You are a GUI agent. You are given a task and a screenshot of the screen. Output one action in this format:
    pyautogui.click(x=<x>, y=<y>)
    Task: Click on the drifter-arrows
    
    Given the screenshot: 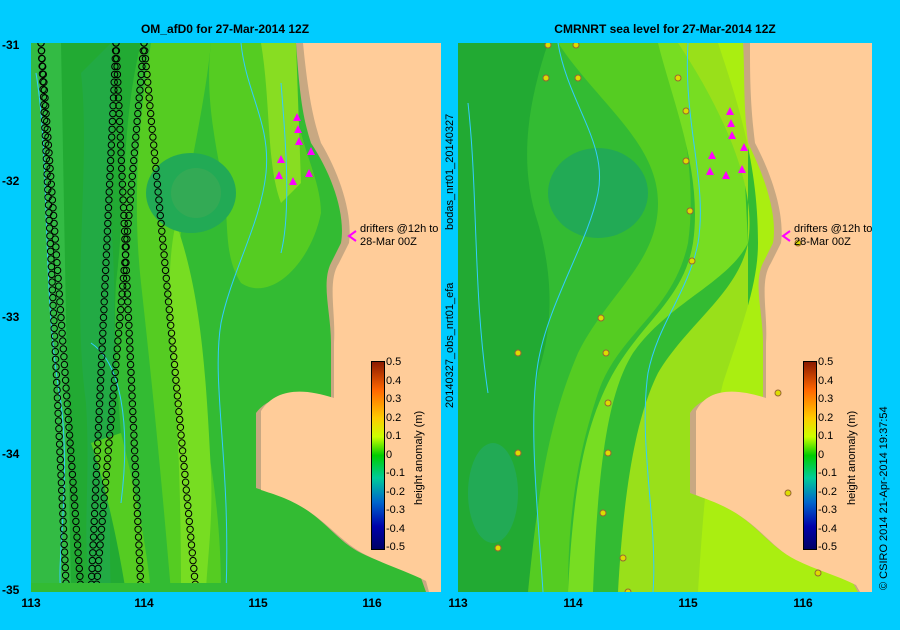 What is the action you would take?
    pyautogui.click(x=295, y=149)
    